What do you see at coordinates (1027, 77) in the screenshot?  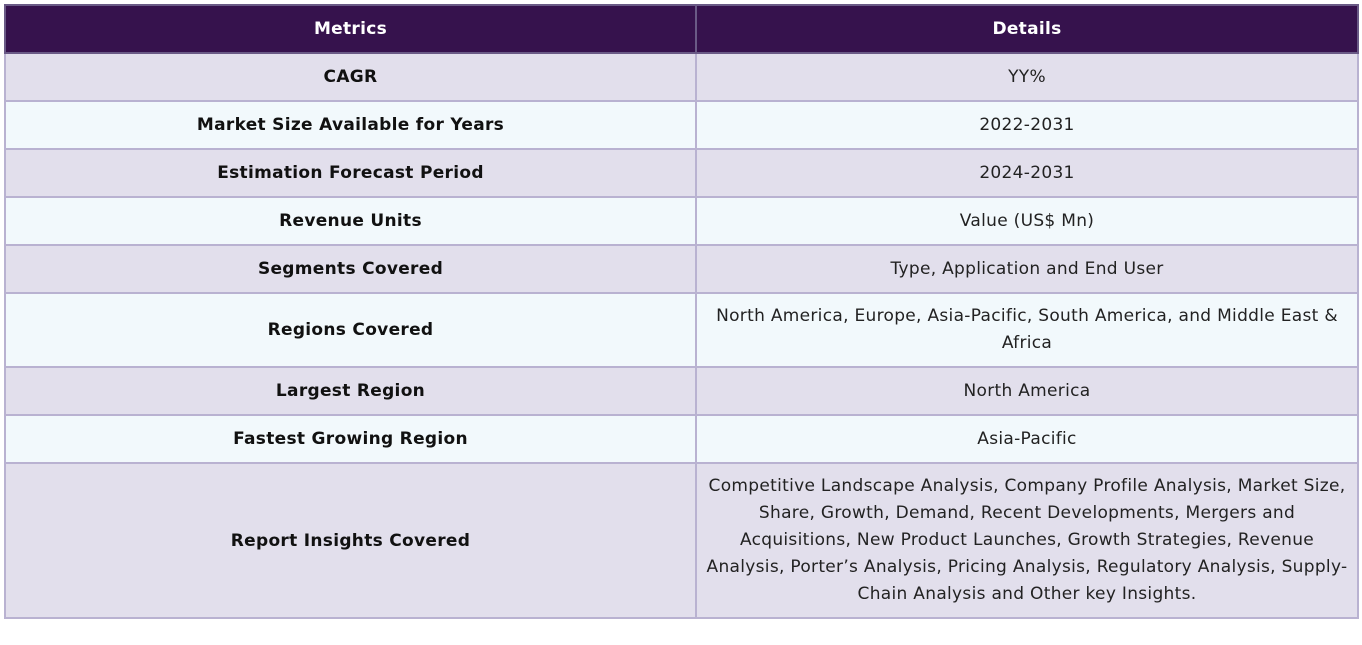 I see `detail-cell: YY%` at bounding box center [1027, 77].